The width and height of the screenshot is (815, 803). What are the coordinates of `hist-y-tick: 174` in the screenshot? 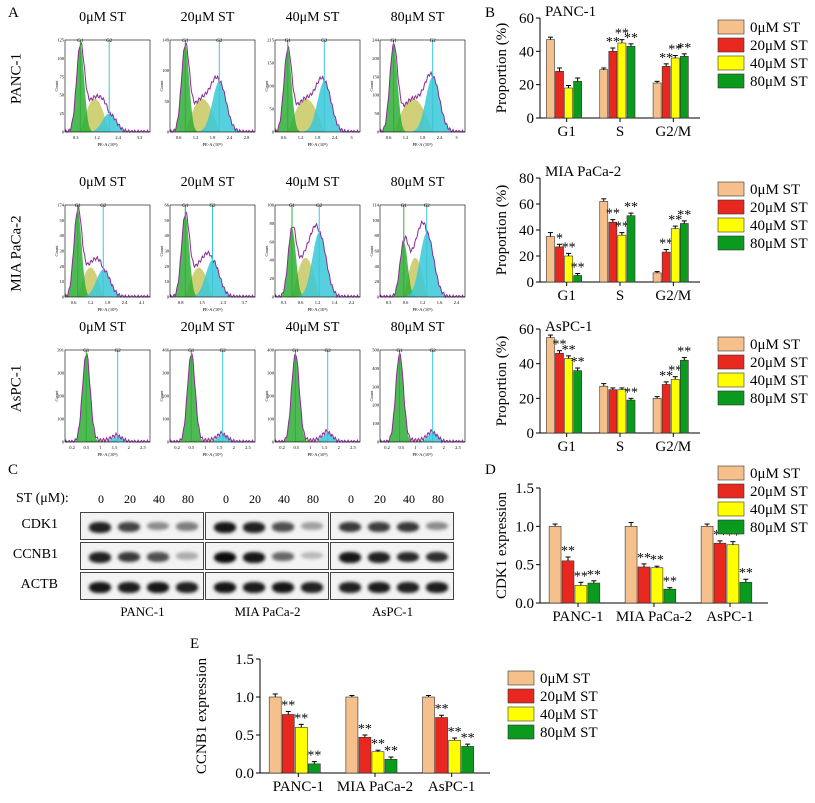 It's located at (61, 205).